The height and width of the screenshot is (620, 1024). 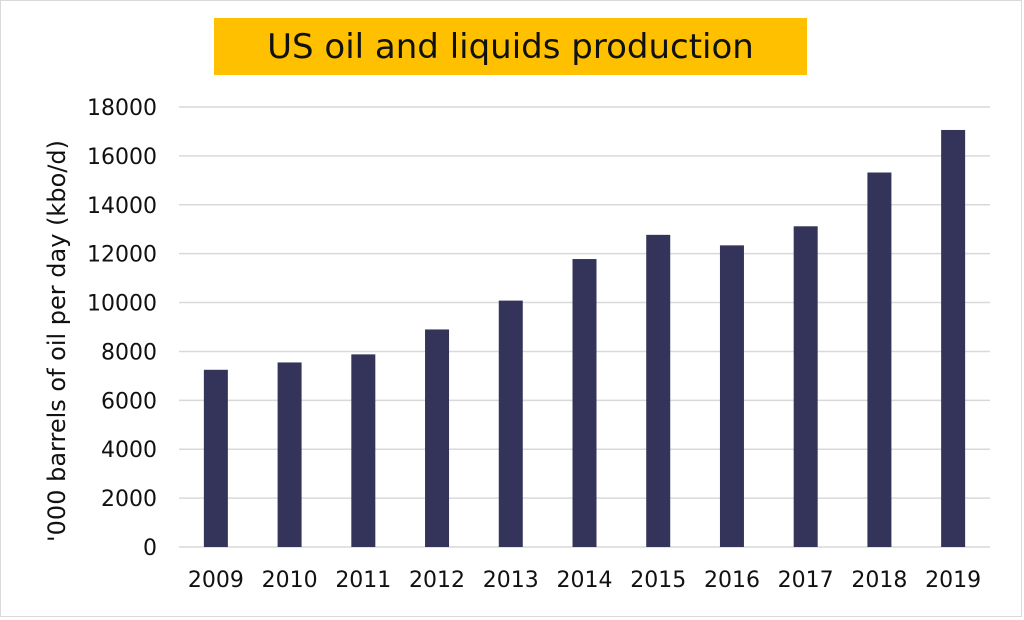 I want to click on y-tick-label: 6000, so click(x=129, y=401).